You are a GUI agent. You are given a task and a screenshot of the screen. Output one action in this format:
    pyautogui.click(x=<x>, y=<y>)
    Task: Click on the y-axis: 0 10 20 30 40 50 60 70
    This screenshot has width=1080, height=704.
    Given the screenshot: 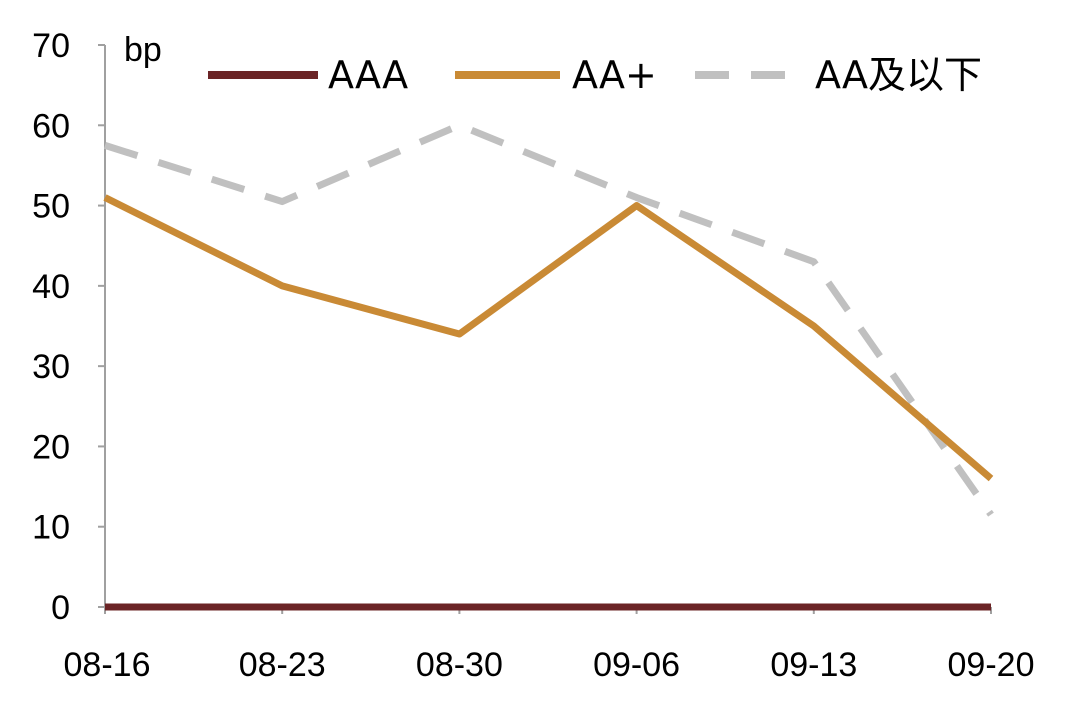 What is the action you would take?
    pyautogui.click(x=69, y=327)
    